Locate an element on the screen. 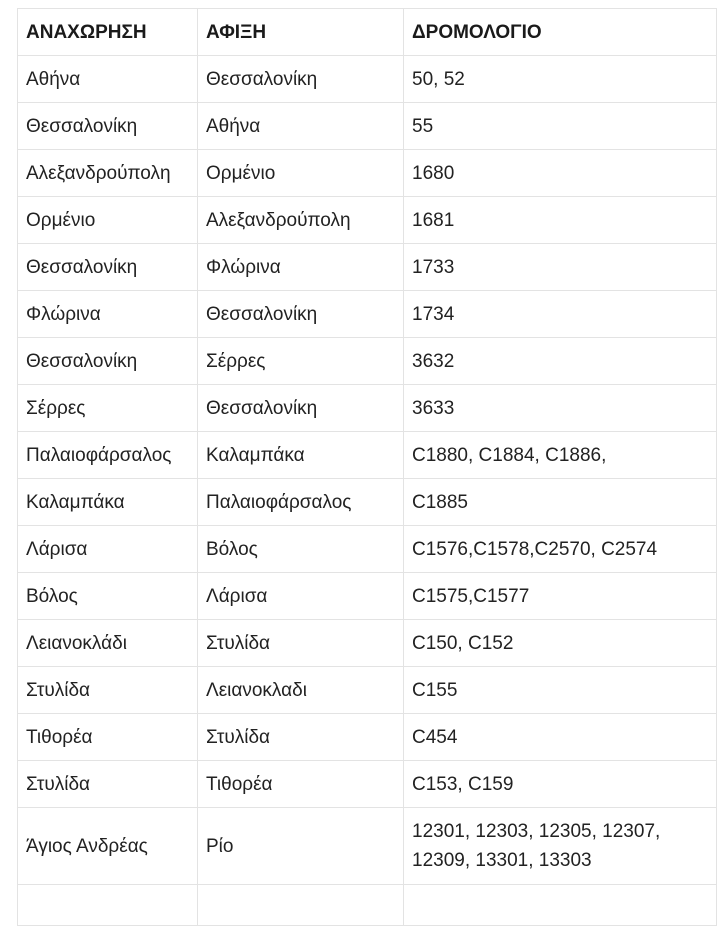  route-cell: C153, C159 is located at coordinates (560, 784).